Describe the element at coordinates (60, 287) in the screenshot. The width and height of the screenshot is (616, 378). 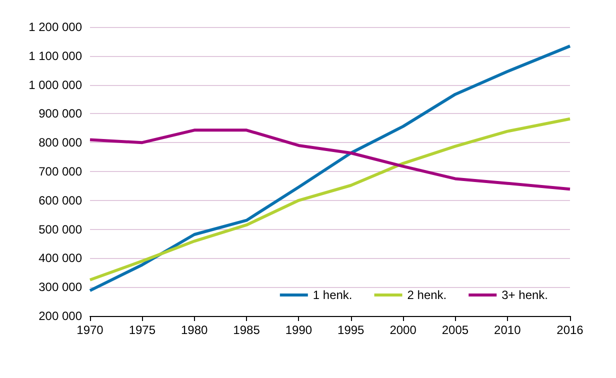
I see `y-tick-label: 300 000` at that location.